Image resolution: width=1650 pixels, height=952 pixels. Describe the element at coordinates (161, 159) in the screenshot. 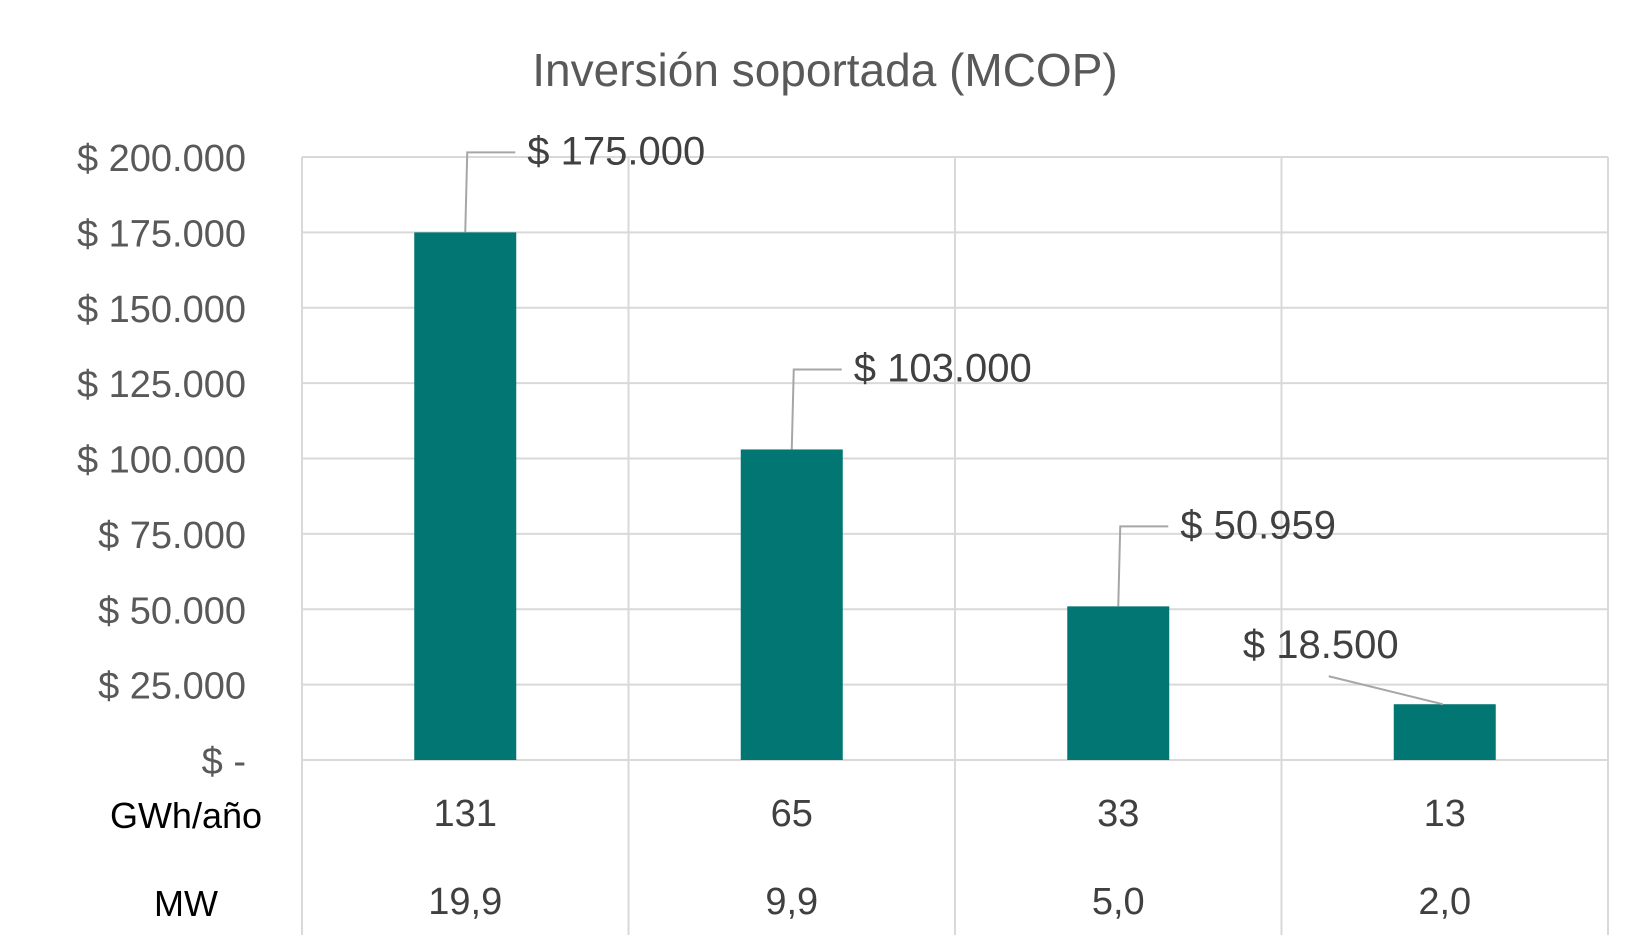

I see `y-tick-label: $ 200.000` at that location.